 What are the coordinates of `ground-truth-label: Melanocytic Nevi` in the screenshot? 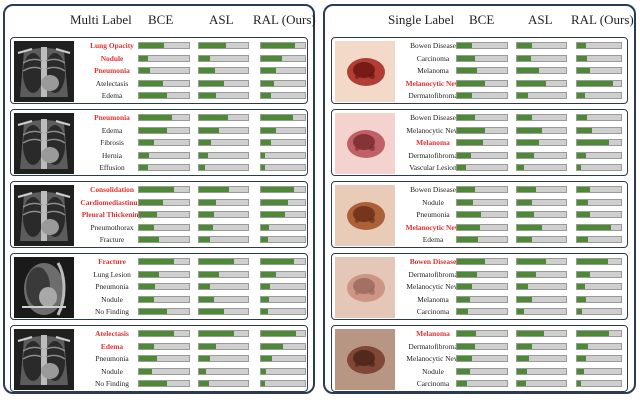 It's located at (433, 83).